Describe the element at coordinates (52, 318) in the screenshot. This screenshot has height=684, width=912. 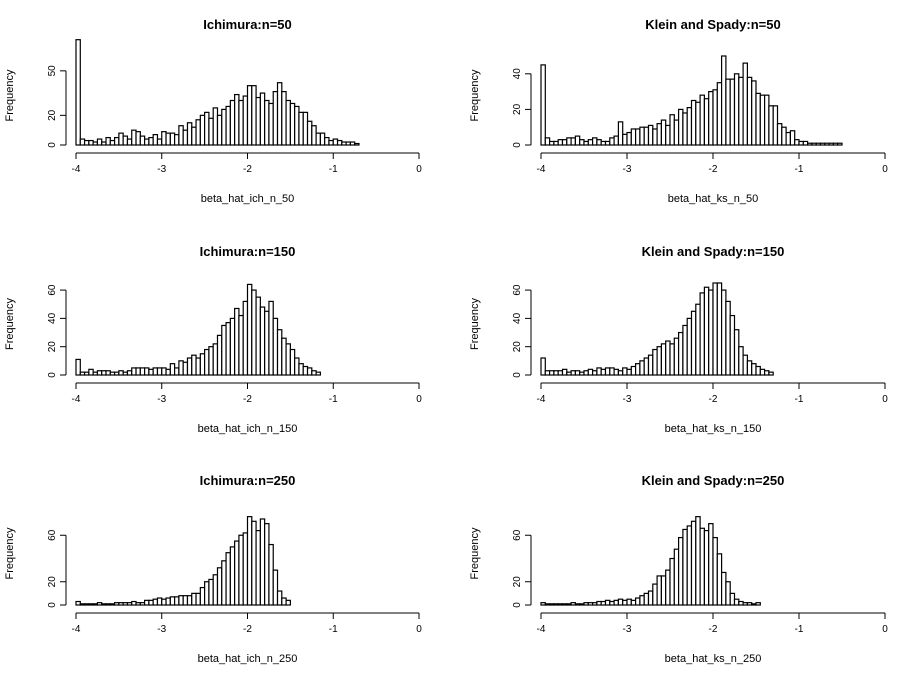
I see `y-tick-label: 40` at that location.